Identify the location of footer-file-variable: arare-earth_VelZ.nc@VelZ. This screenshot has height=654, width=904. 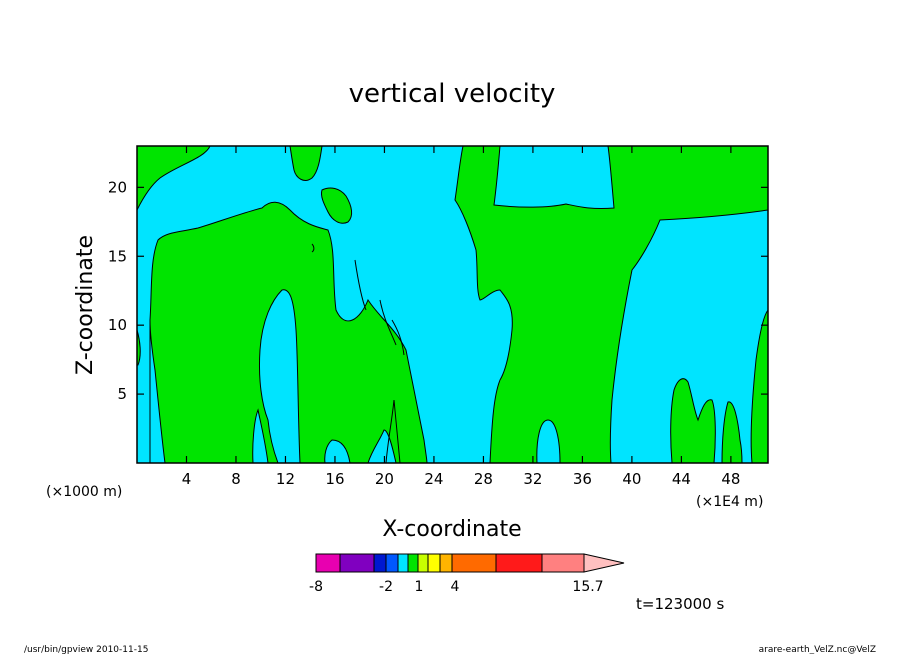
(817, 649).